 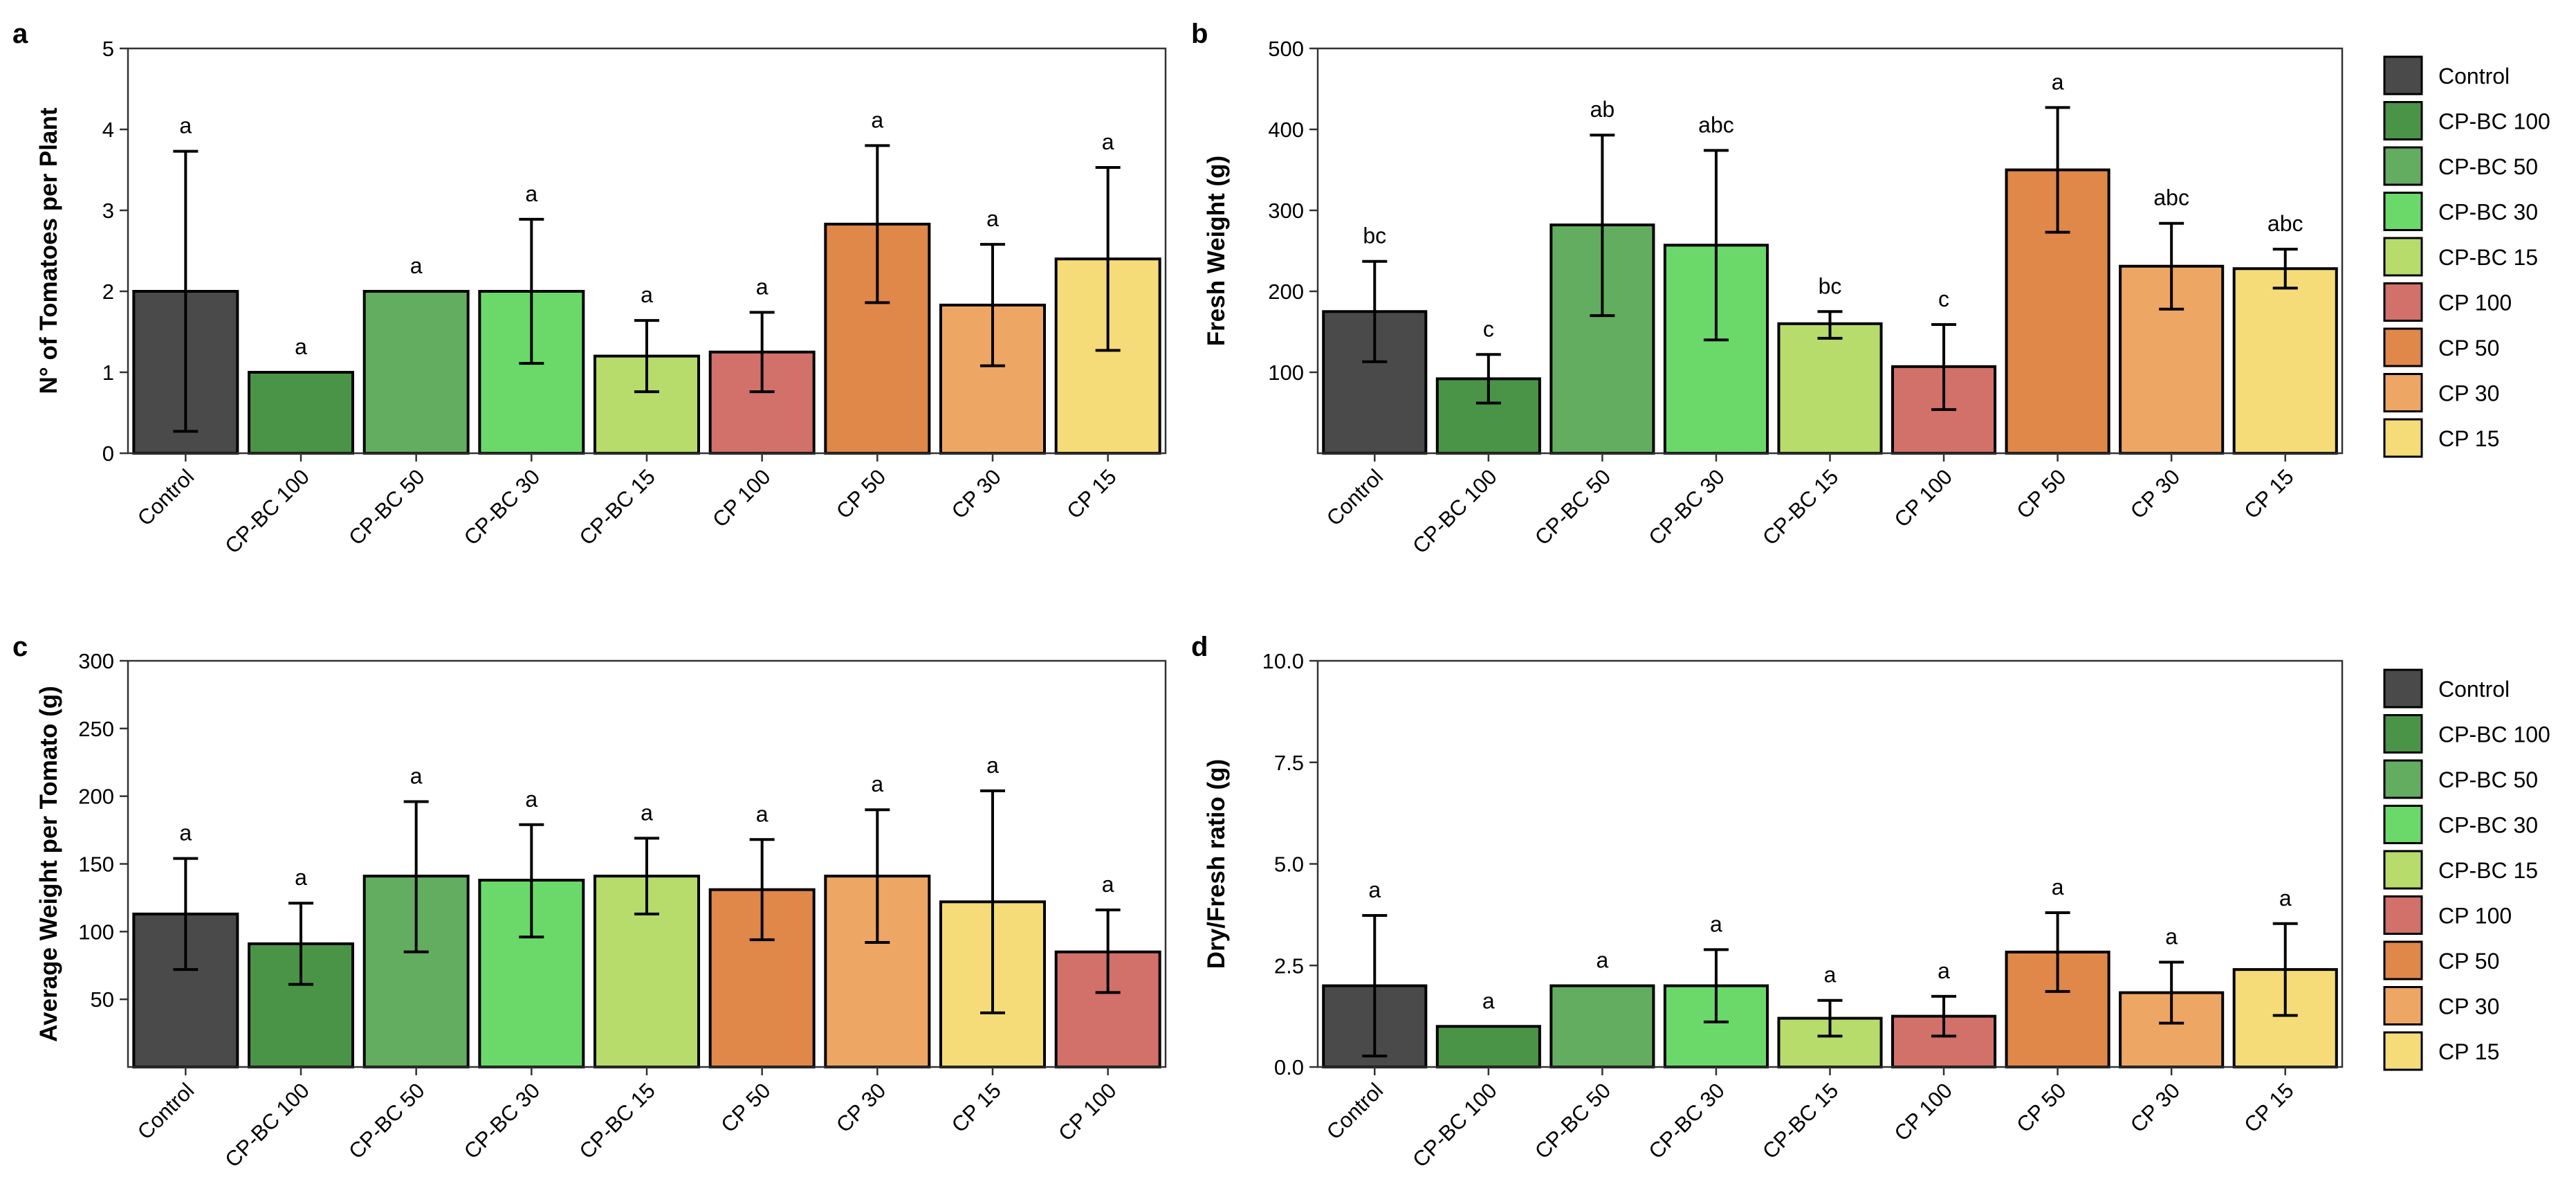 I want to click on y-axis-label: Average Weight per Tomato (g), so click(x=48, y=864).